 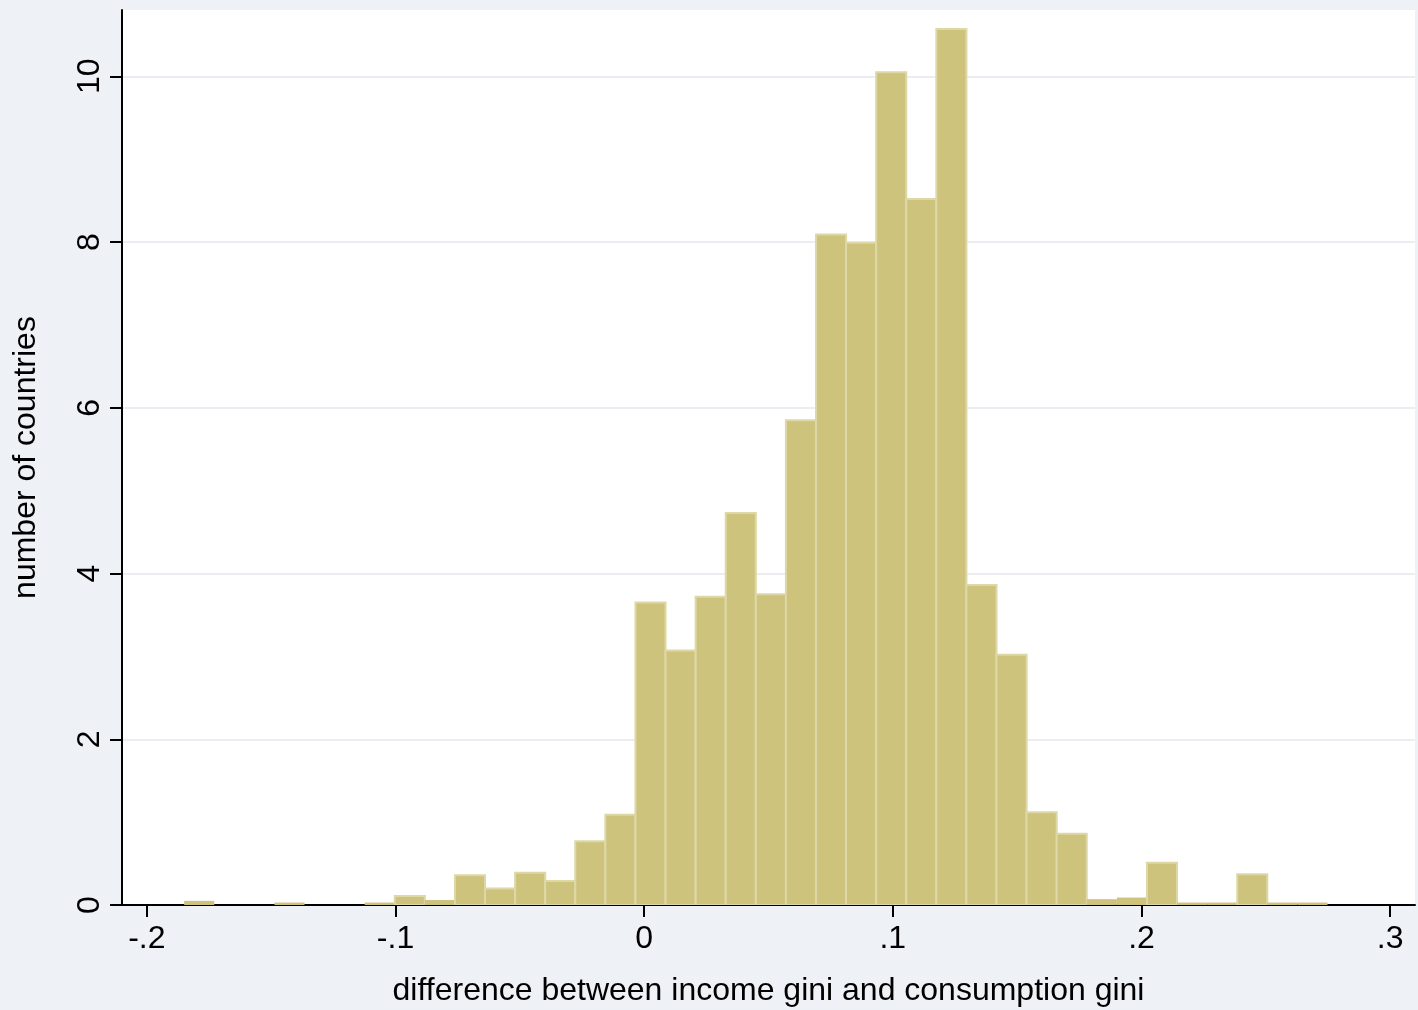 I want to click on x-tick-label: -.1, so click(x=395, y=937).